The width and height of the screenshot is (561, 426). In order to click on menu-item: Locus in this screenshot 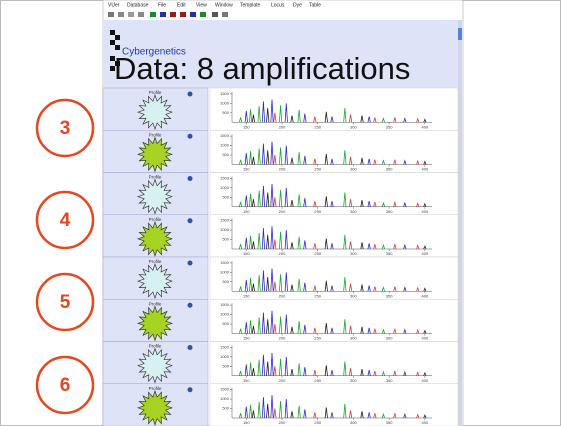, I will do `click(278, 5)`.